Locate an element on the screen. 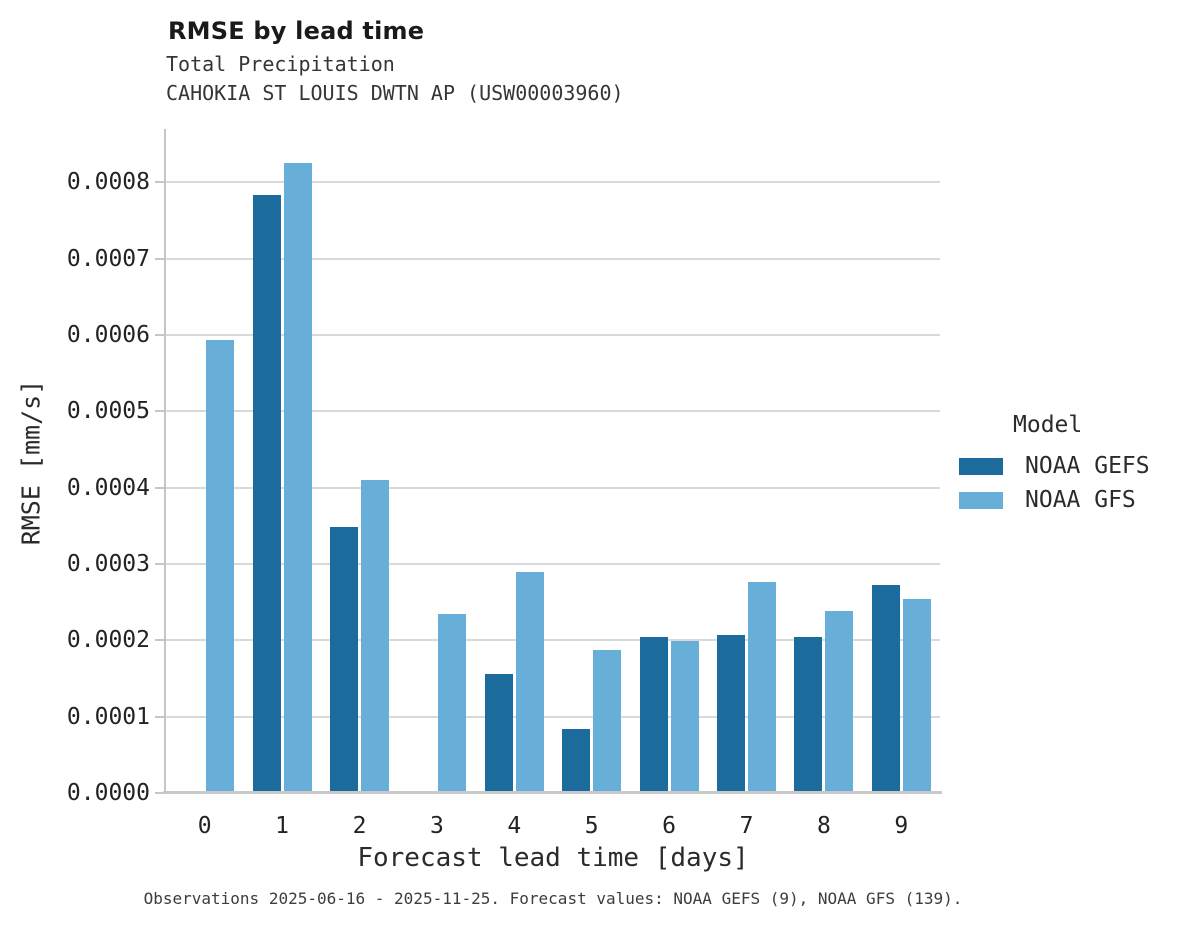 The width and height of the screenshot is (1178, 928). y-tick-label-0.0001: 0.0001 is located at coordinates (108, 716).